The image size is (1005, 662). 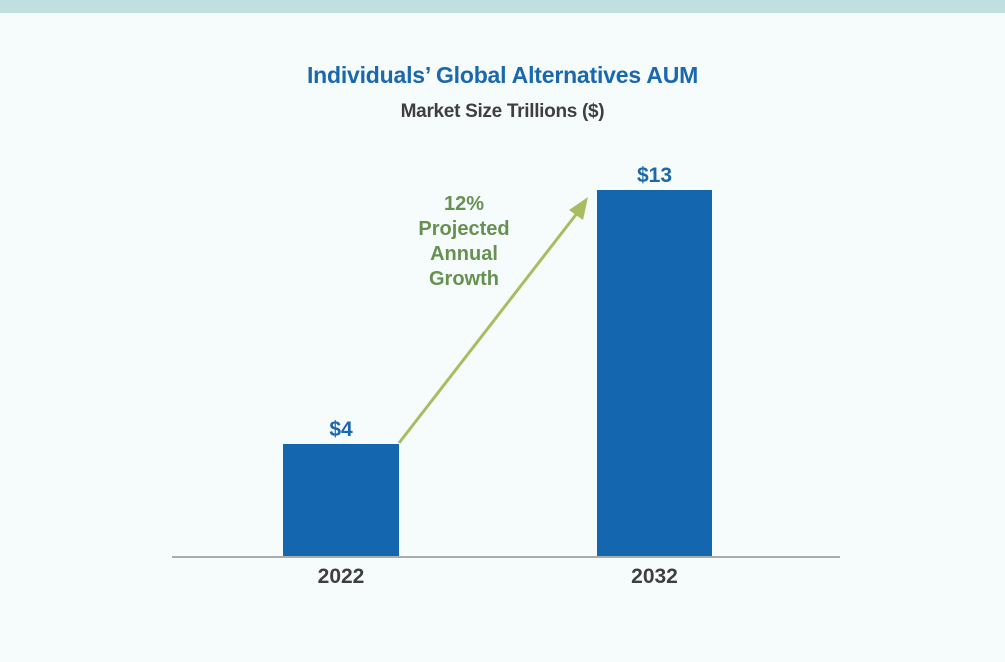 I want to click on annotation-line-3: Annual, so click(x=464, y=254).